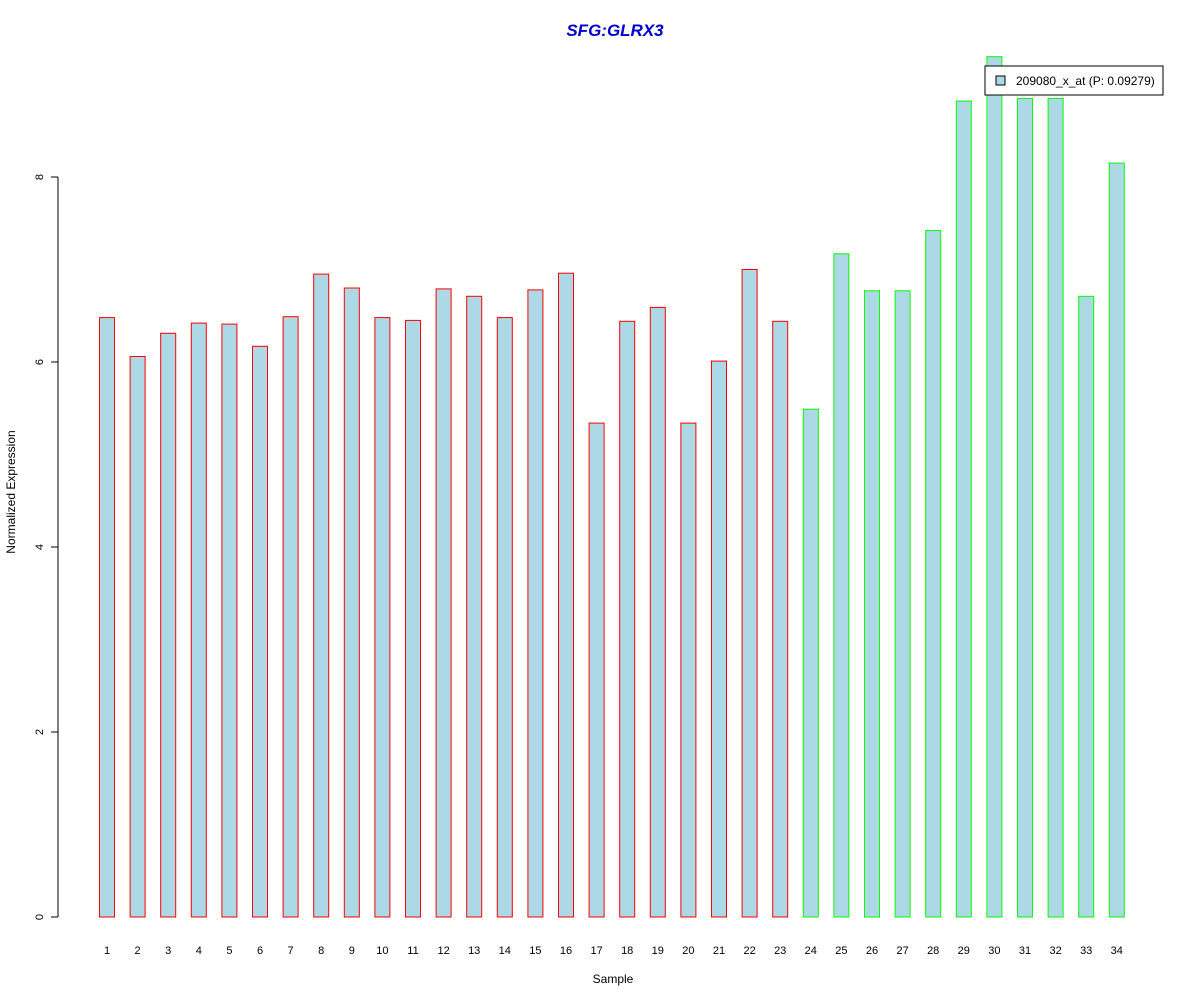  I want to click on y-axis-label: Normalized Expression, so click(11, 491).